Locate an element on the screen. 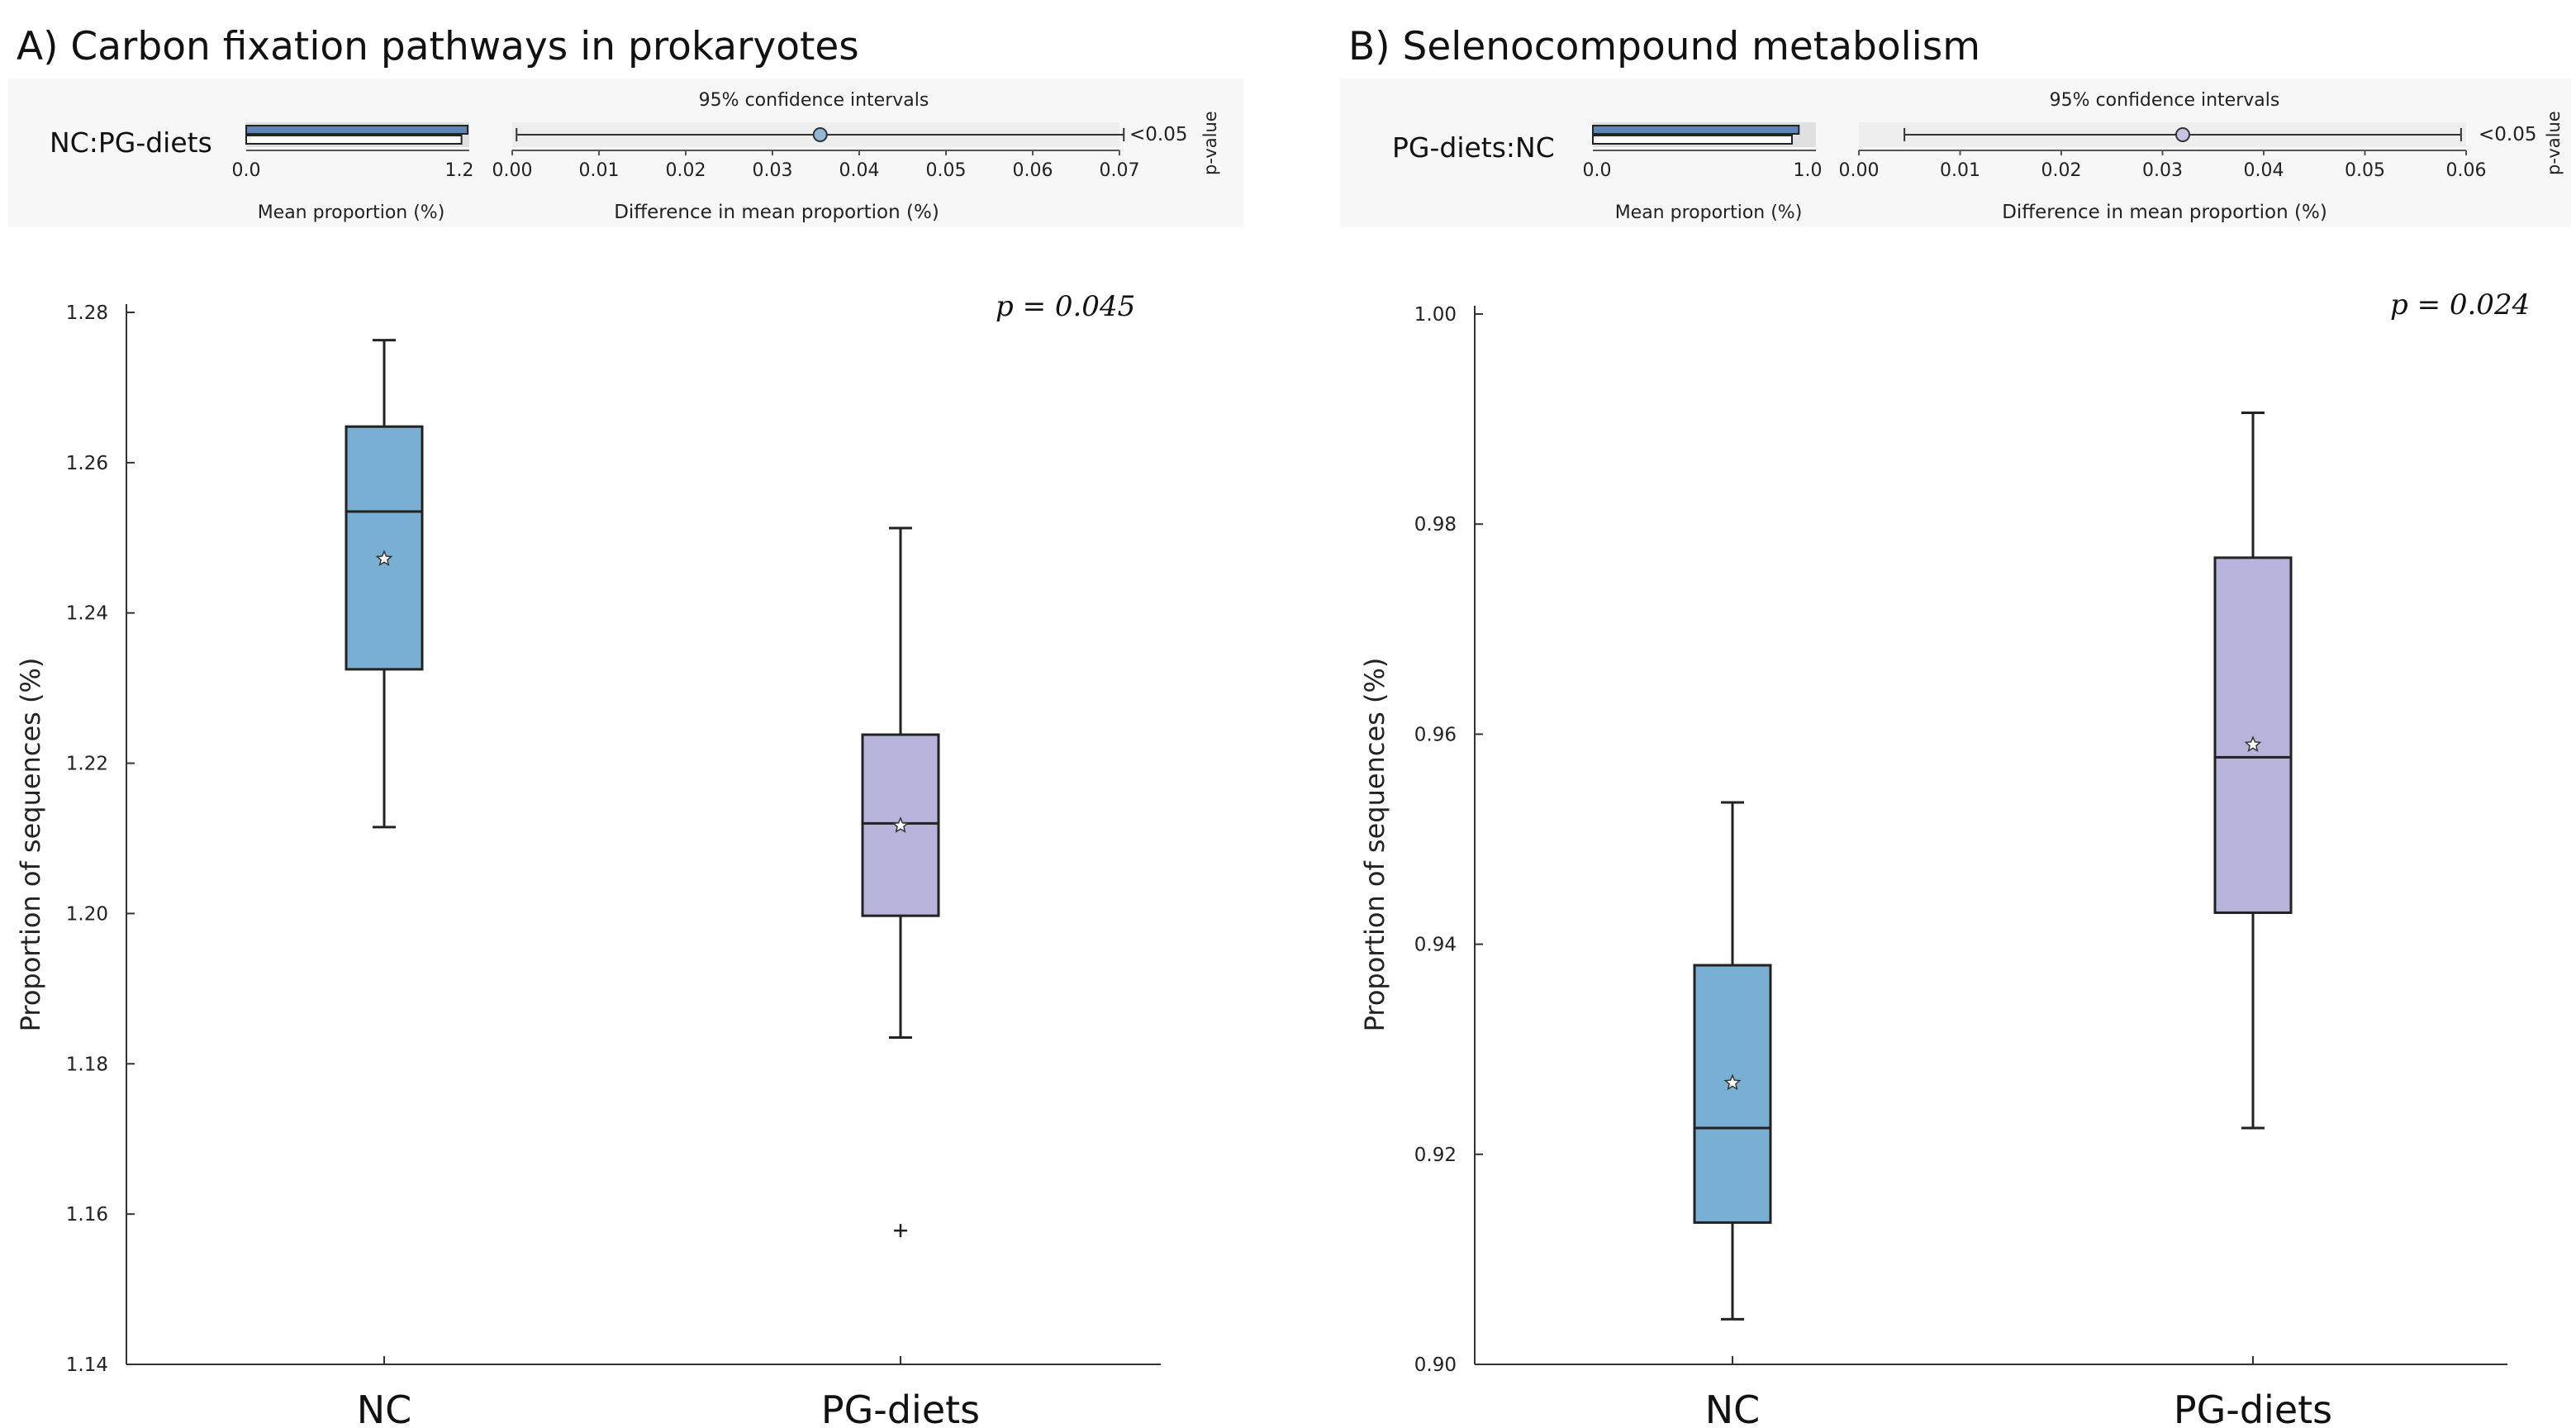 Image resolution: width=2576 pixels, height=1428 pixels. y-tick-label: 1.22 is located at coordinates (87, 764).